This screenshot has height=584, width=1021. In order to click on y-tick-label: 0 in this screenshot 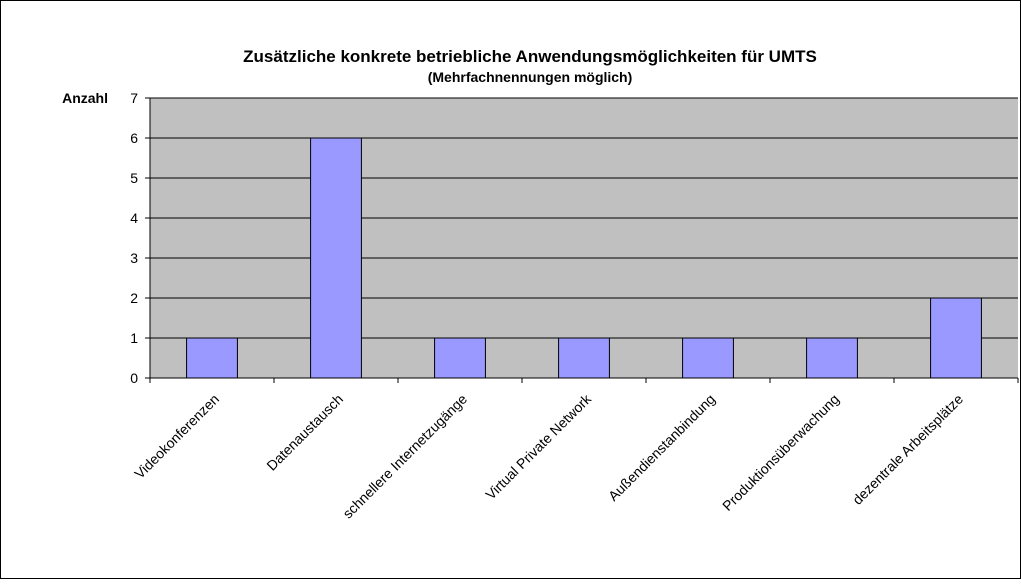, I will do `click(134, 378)`.